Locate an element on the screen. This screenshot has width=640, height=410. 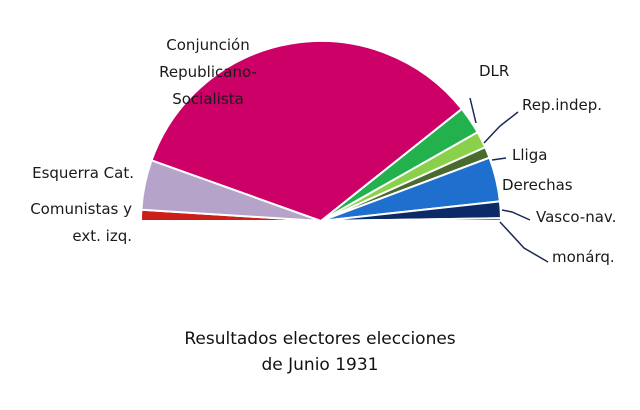
slice-label-2: Conjunción Republicano- Socialista is located at coordinates (208, 72).